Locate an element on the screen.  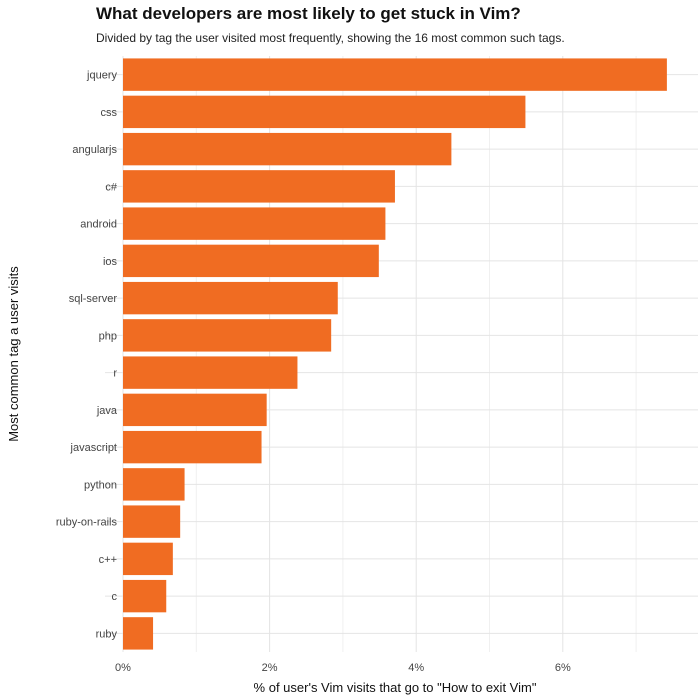
y-tick-label: ruby is located at coordinates (107, 634).